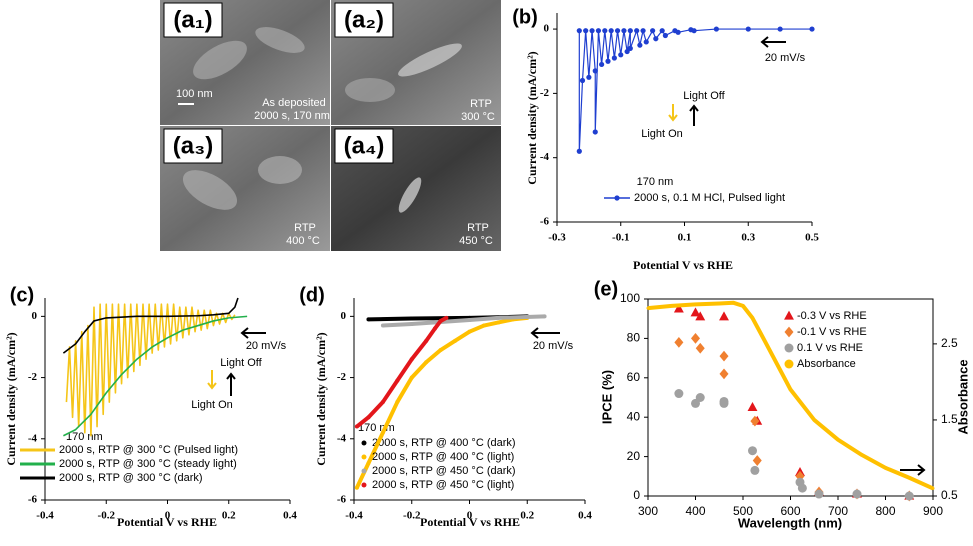 The image size is (973, 546). What do you see at coordinates (933, 511) in the screenshot?
I see `x-tick-label: 900` at bounding box center [933, 511].